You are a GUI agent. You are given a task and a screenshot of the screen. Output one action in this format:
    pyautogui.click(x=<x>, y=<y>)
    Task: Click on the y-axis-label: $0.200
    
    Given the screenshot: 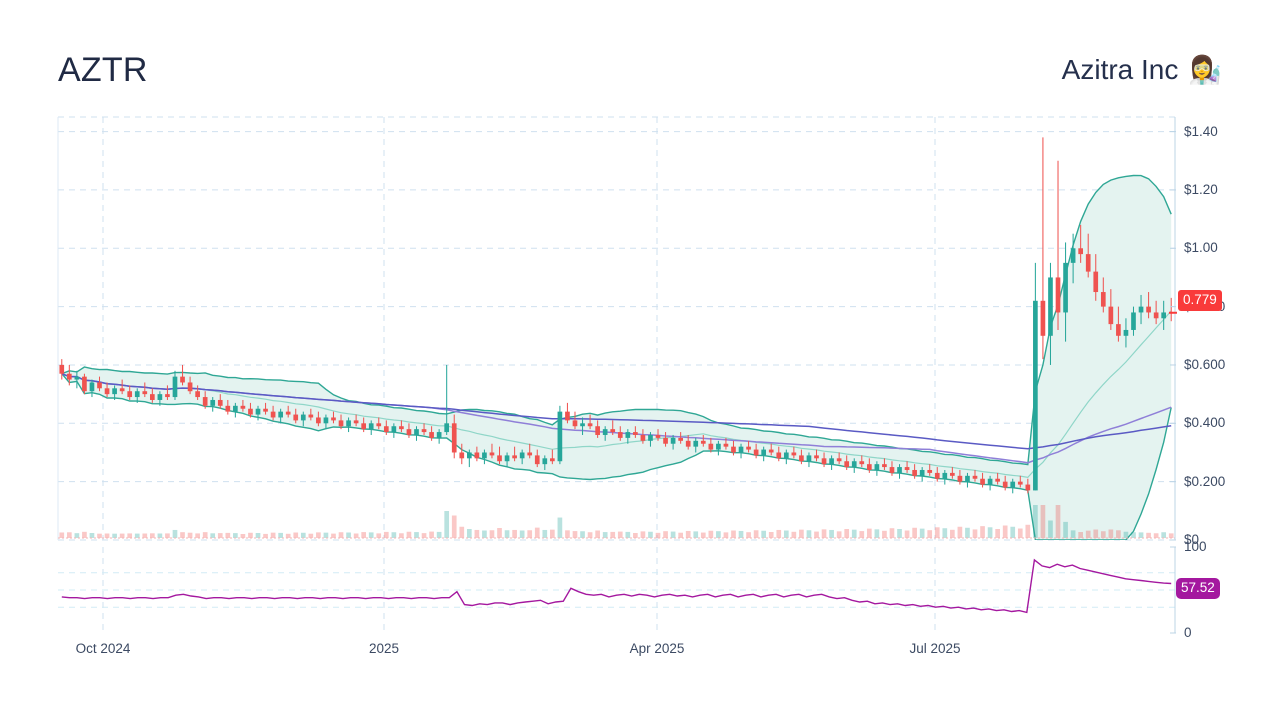 What is the action you would take?
    pyautogui.click(x=1205, y=481)
    